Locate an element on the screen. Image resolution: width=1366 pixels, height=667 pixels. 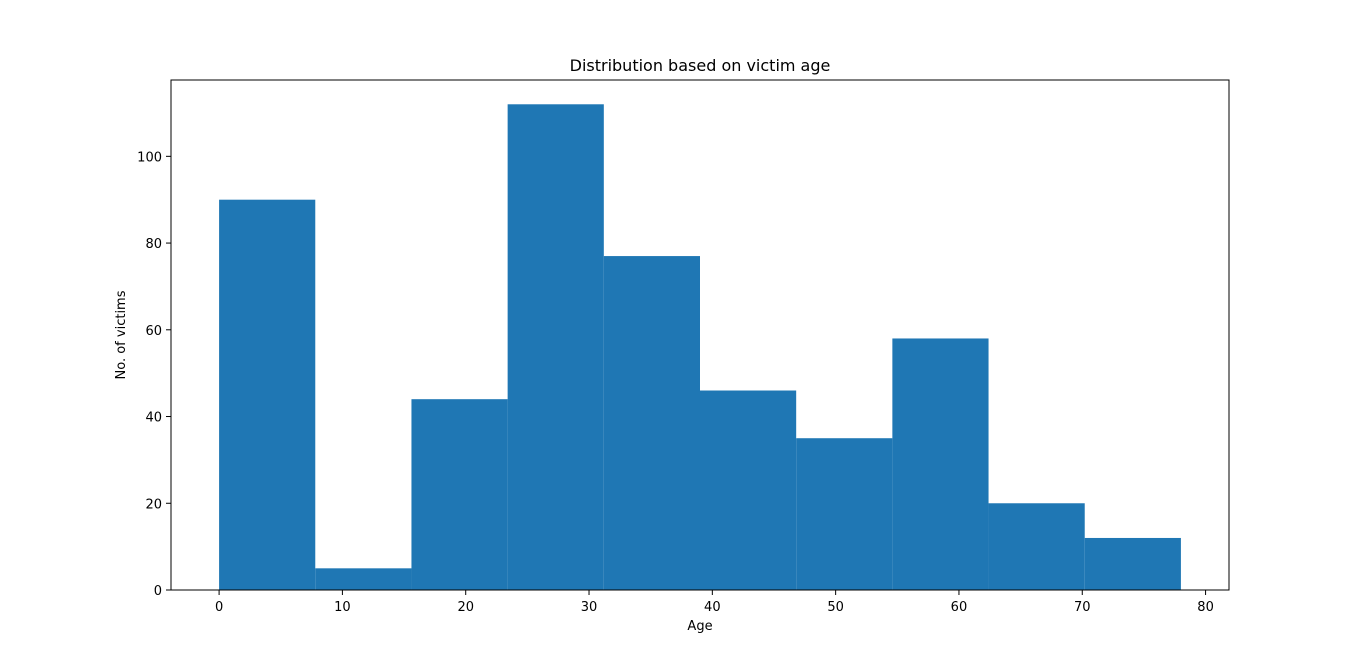
x-tick-label: 20 is located at coordinates (465, 607).